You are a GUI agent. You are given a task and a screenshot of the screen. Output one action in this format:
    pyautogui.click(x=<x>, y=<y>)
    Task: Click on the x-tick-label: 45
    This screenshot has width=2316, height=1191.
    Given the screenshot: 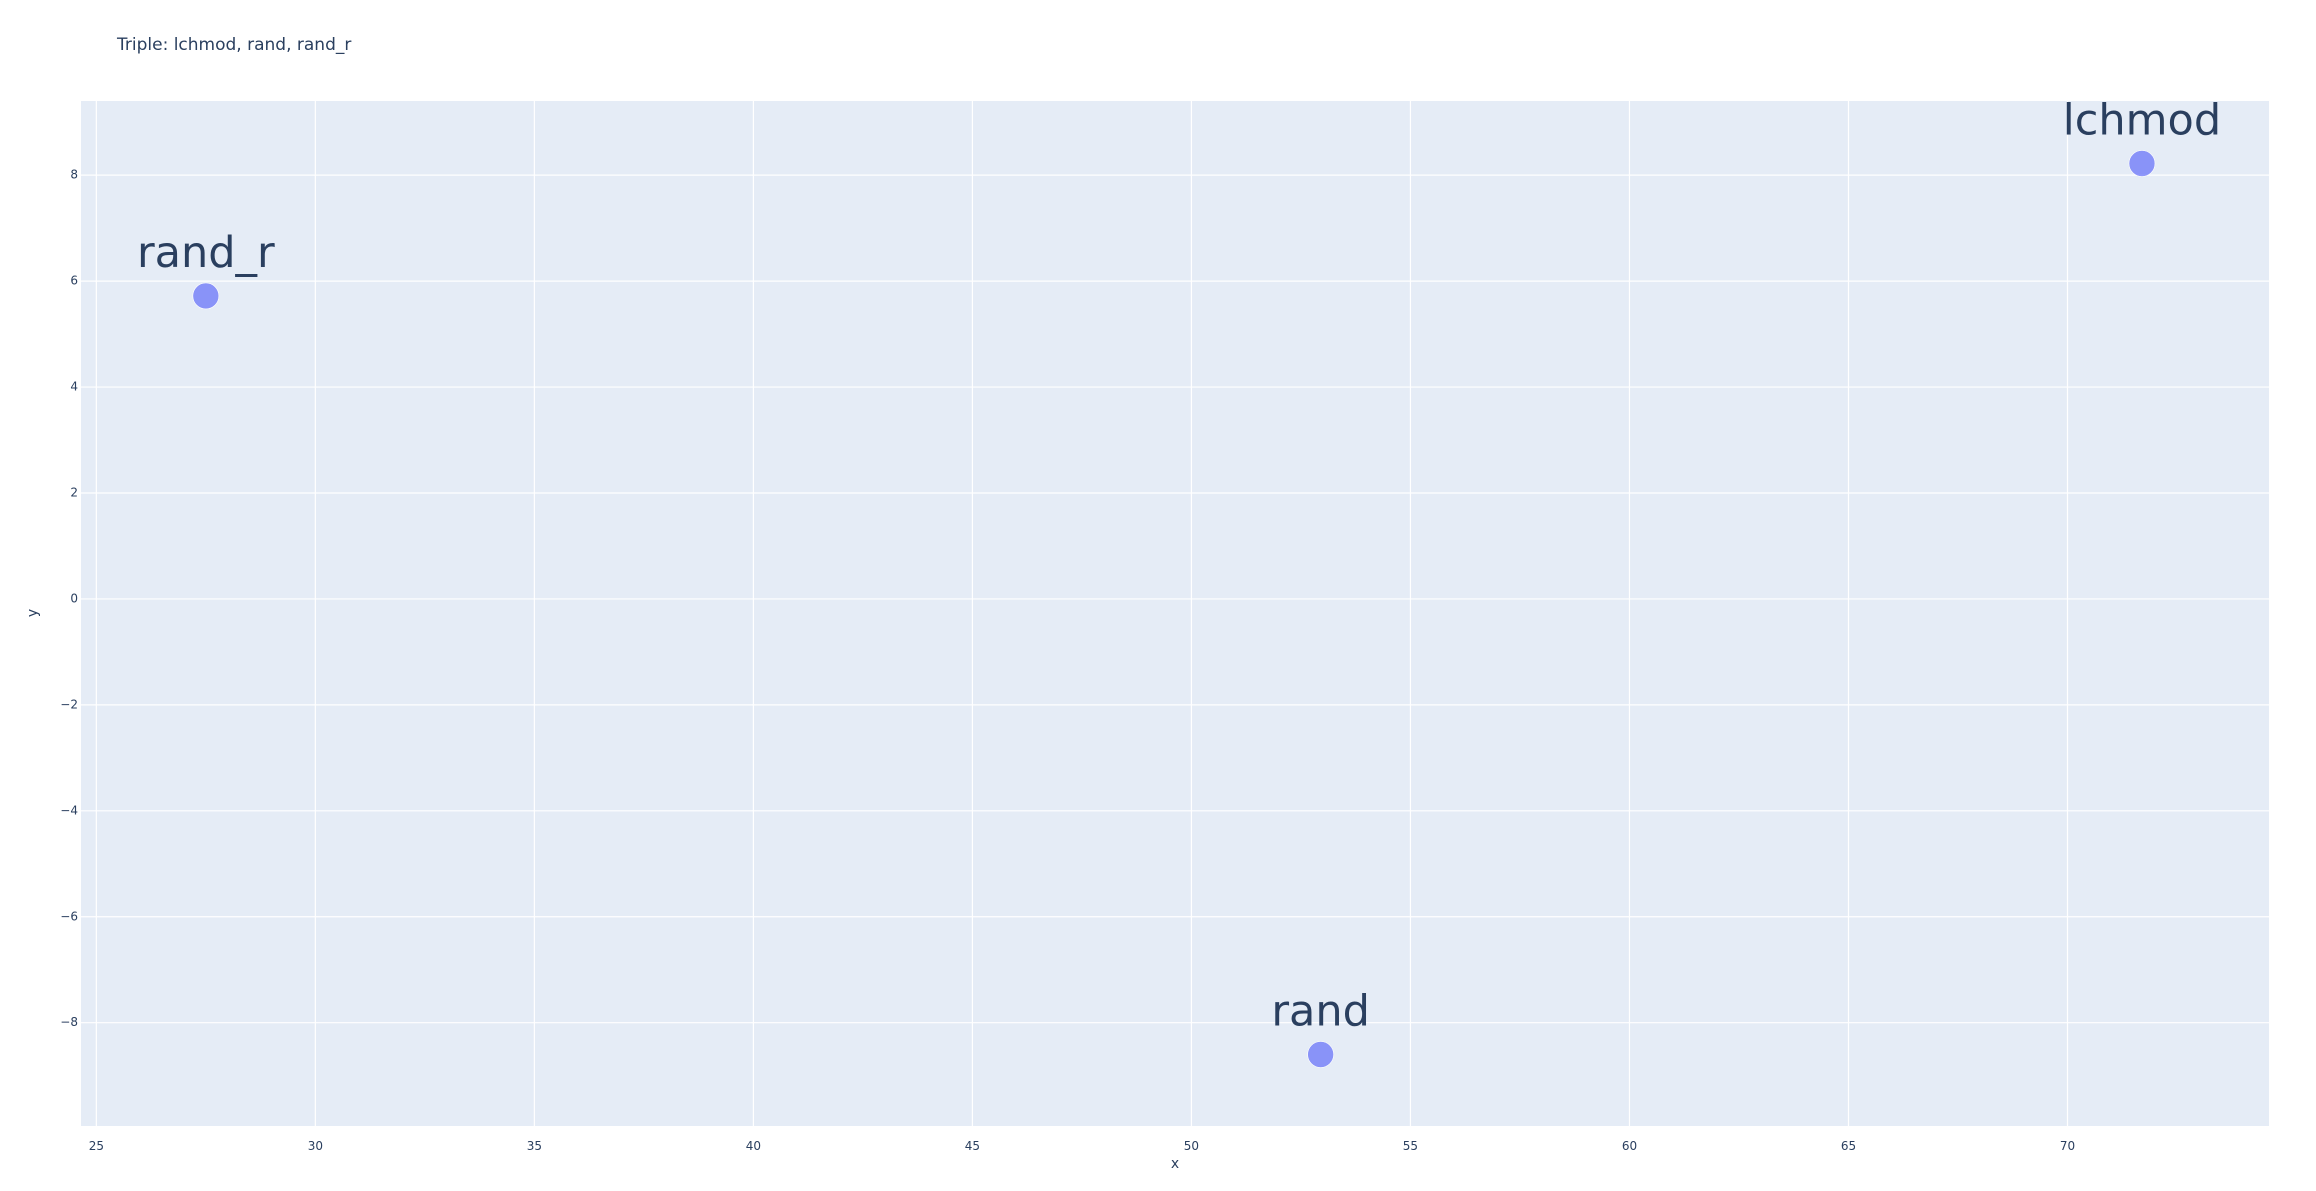 What is the action you would take?
    pyautogui.click(x=972, y=1146)
    